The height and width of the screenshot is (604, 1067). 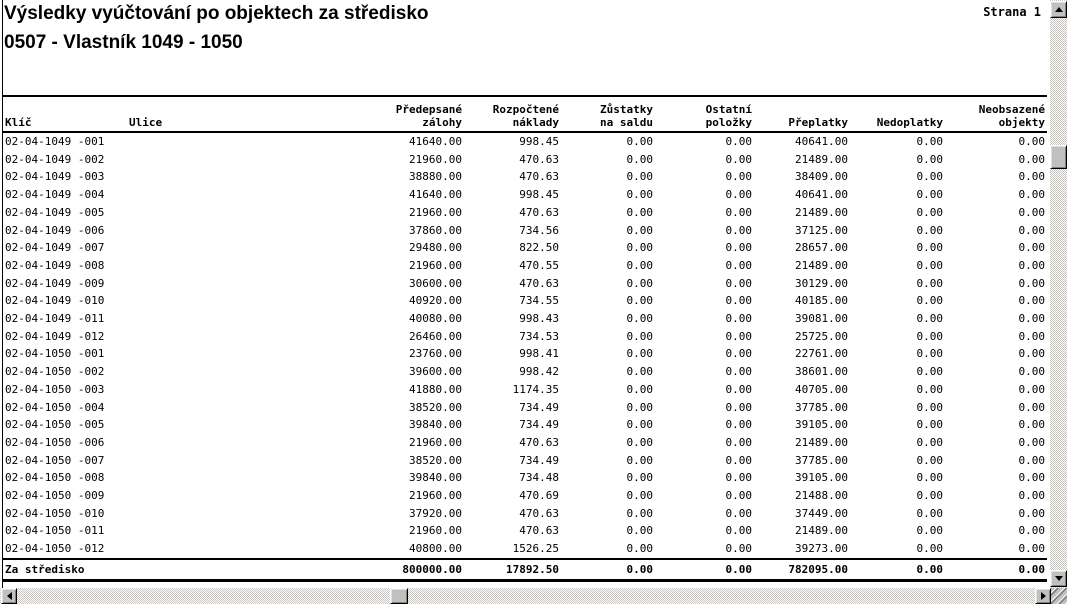 I want to click on total-preplatky: 782095.00, so click(x=802, y=569).